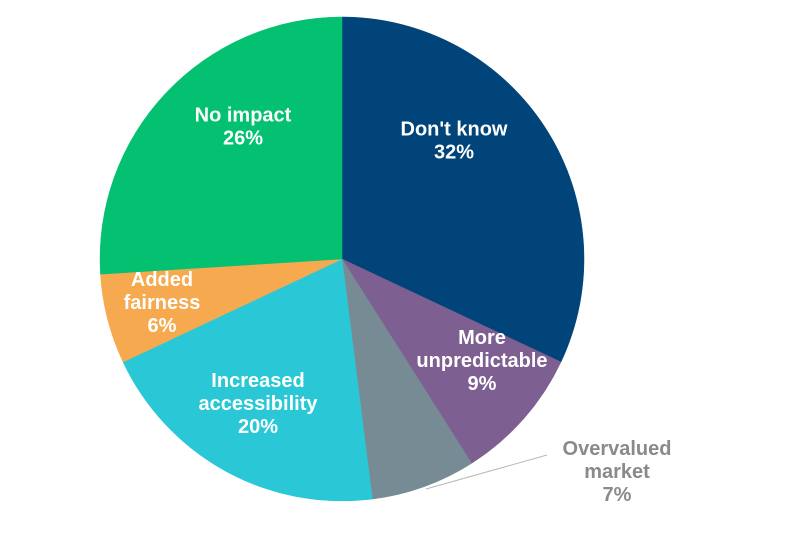  I want to click on pie-slice-no-impact, so click(221, 145).